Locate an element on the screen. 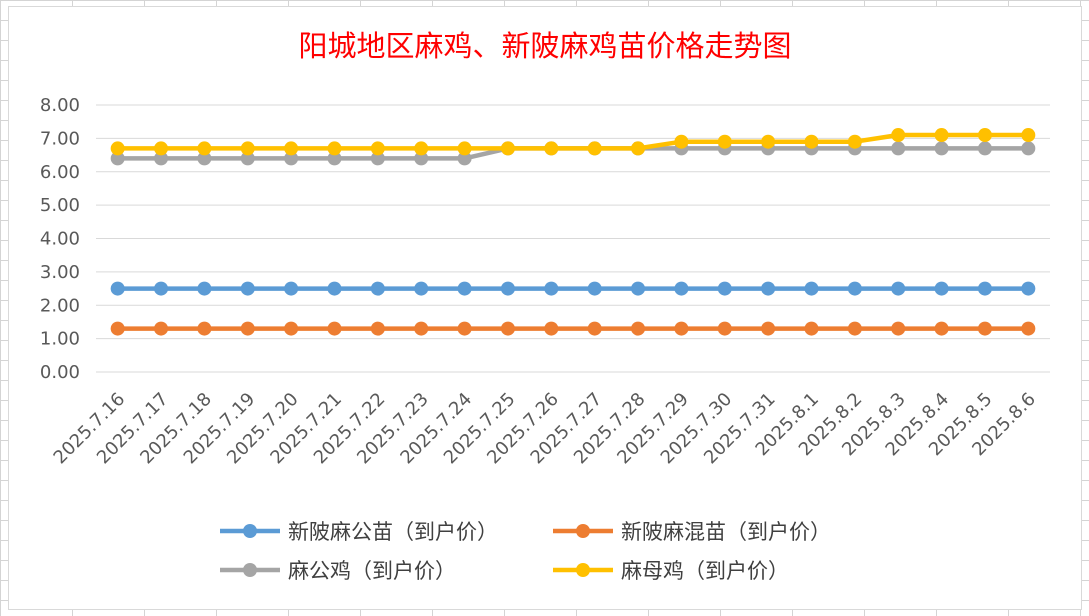  y-tick-label: 1.00 is located at coordinates (60, 339).